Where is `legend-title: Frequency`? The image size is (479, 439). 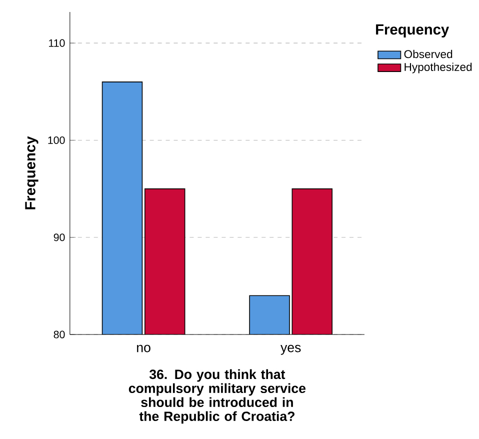
legend-title: Frequency is located at coordinates (413, 31).